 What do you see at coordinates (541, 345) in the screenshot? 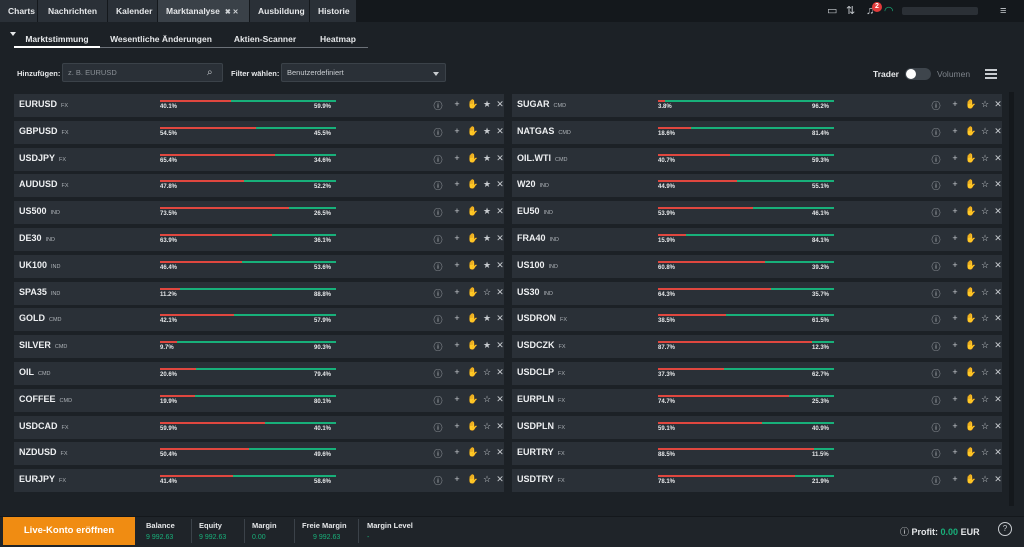
I see `symbol-name: USDCZK FX` at bounding box center [541, 345].